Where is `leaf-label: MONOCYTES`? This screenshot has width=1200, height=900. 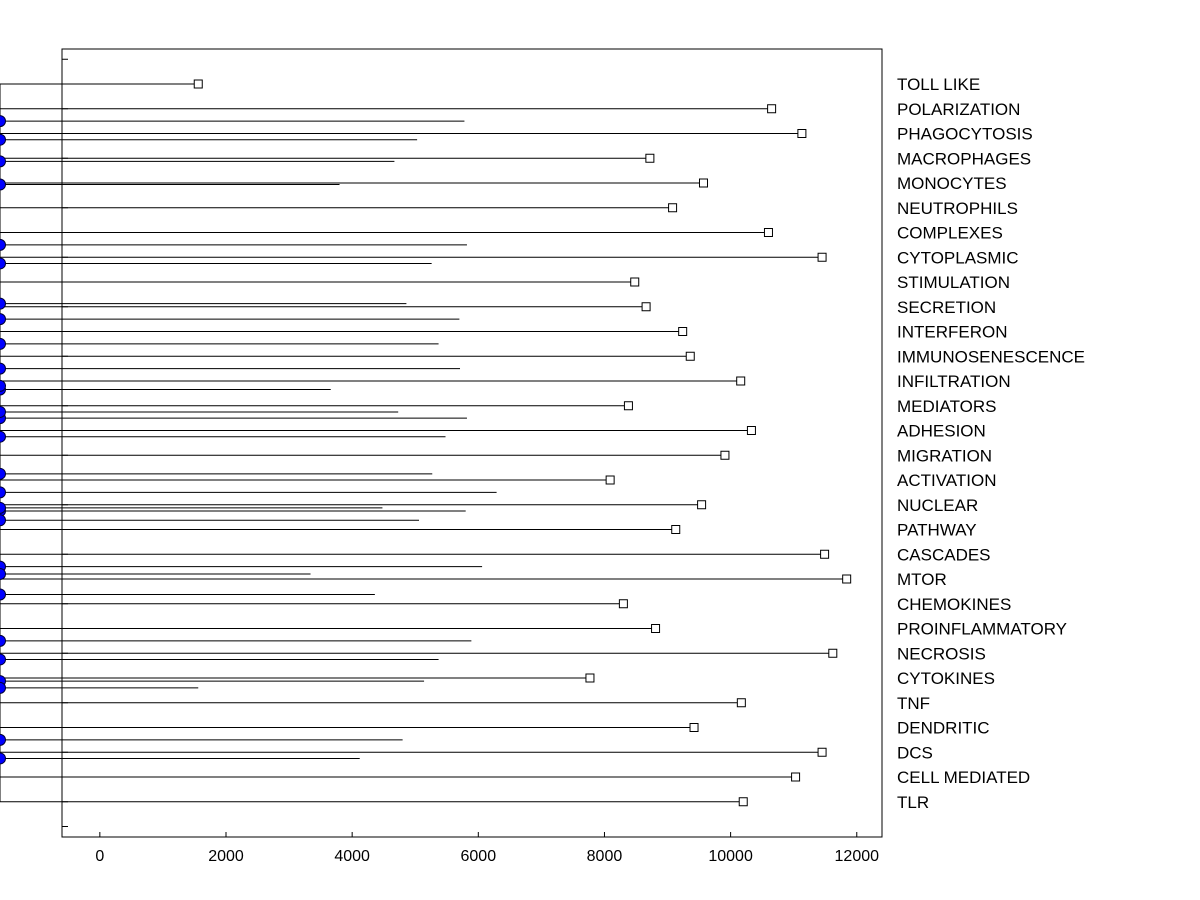 leaf-label: MONOCYTES is located at coordinates (952, 183).